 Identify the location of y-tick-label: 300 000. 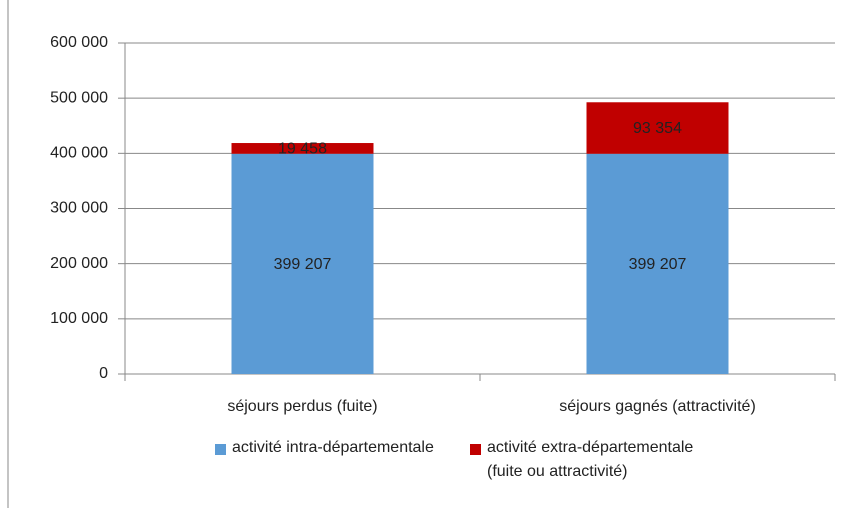
(79, 208).